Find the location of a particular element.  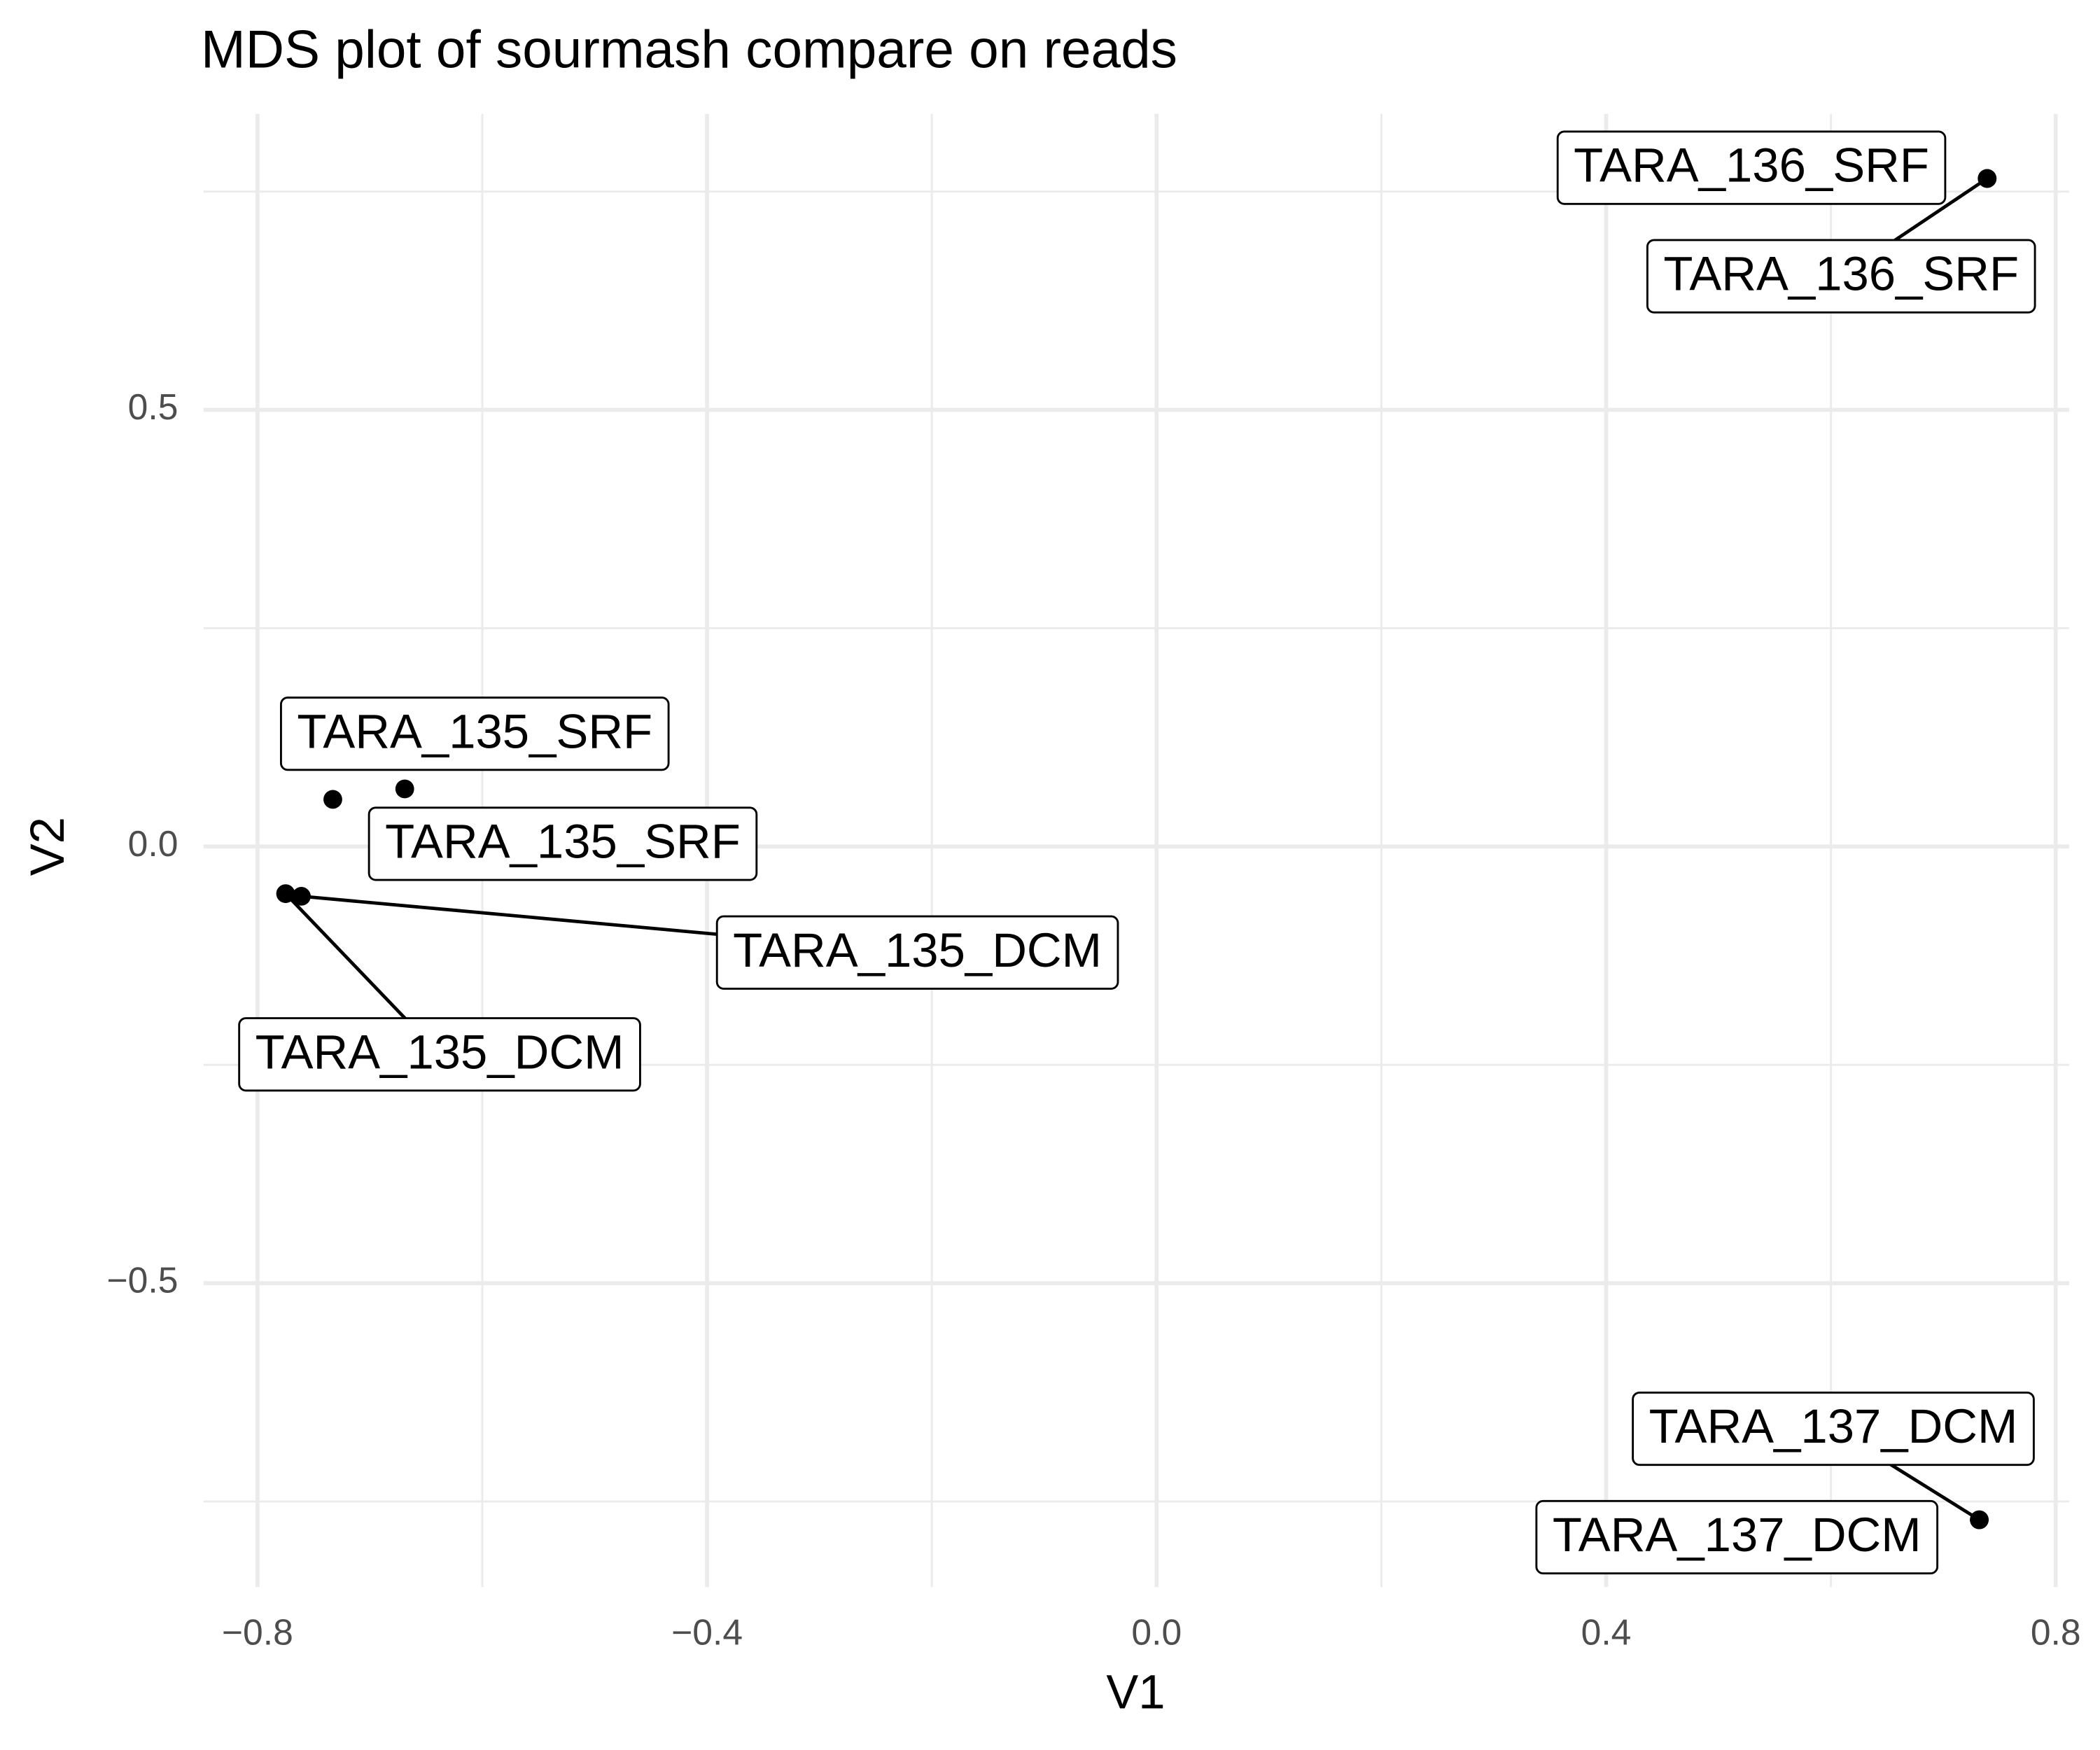

x-tick-label: −0.8 is located at coordinates (257, 1632).